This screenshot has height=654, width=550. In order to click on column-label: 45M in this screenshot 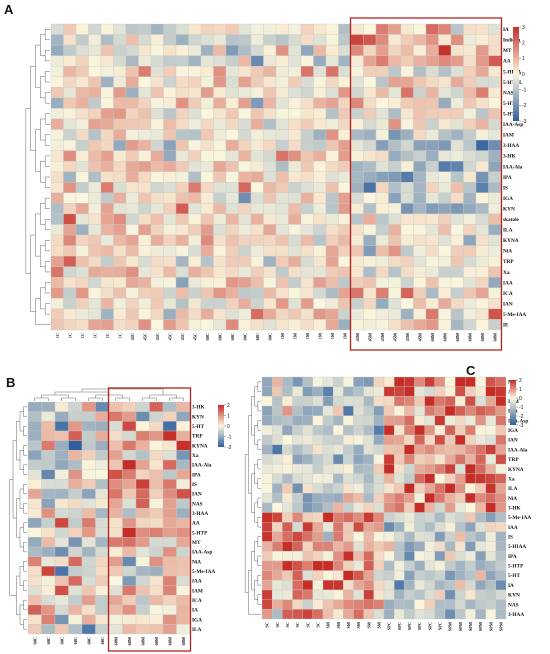, I will do `click(357, 337)`.